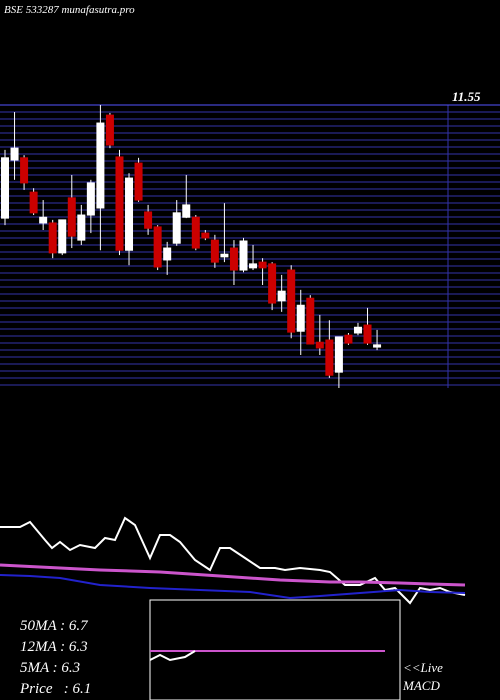 The height and width of the screenshot is (700, 500). Describe the element at coordinates (55, 689) in the screenshot. I see `stat: Price : 6.1` at that location.